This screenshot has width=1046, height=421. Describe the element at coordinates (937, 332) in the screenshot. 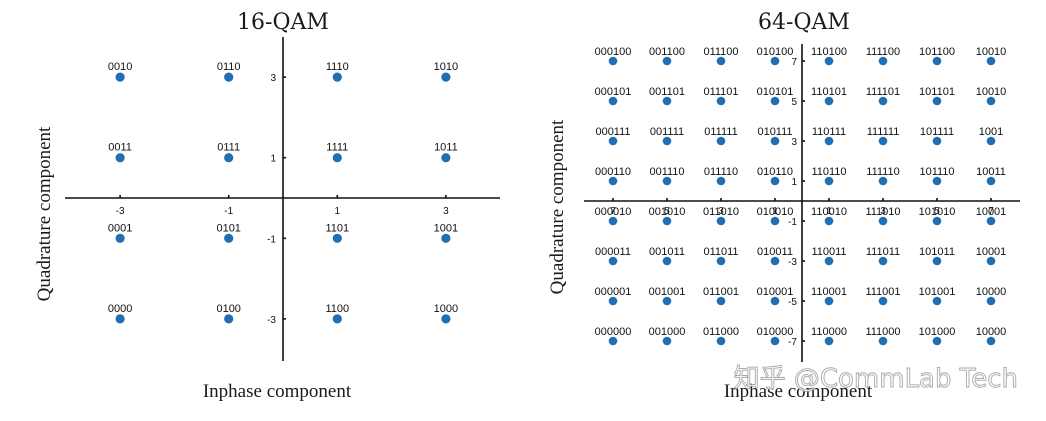

I see `qam64-point-label: 101000` at that location.